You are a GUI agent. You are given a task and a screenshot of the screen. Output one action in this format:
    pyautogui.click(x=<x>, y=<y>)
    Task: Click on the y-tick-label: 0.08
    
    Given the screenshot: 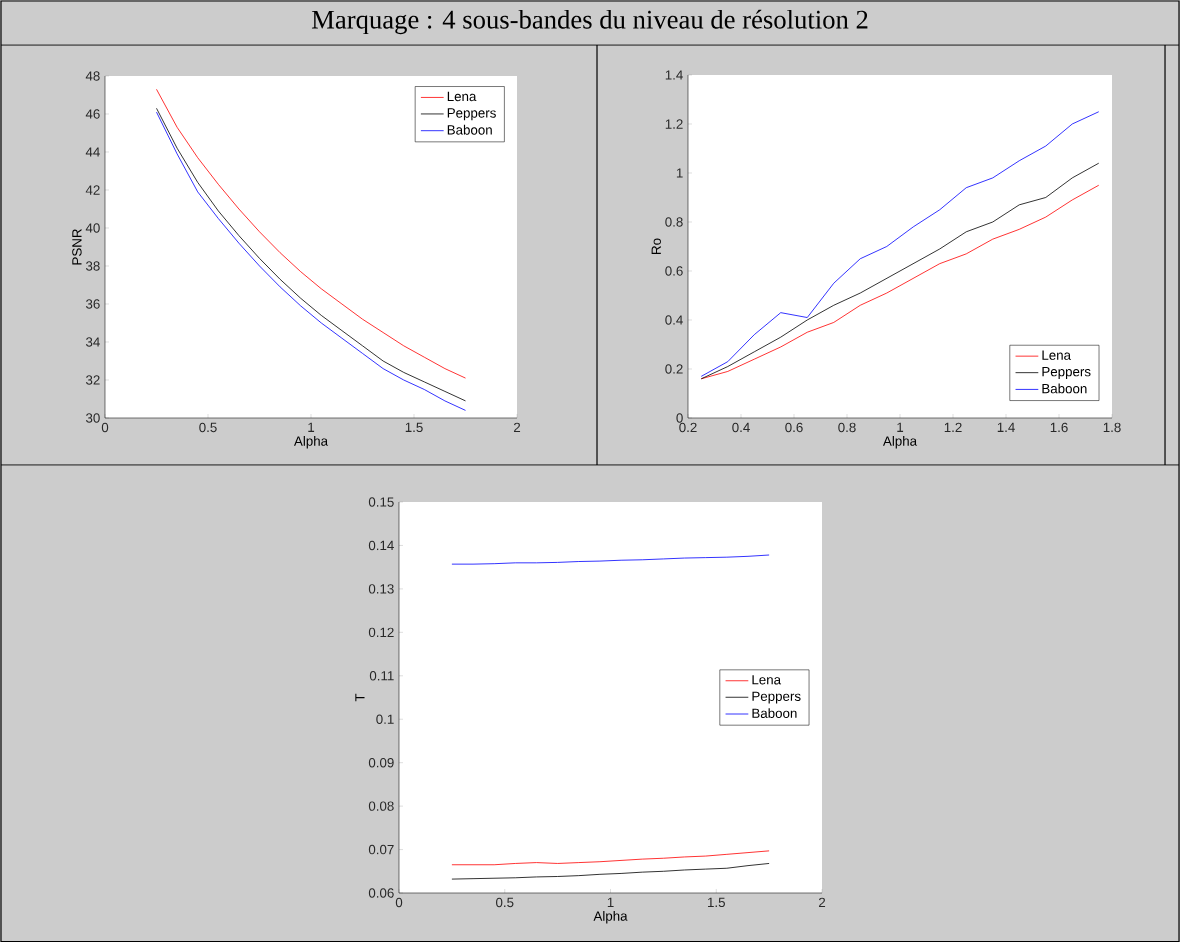 What is the action you would take?
    pyautogui.click(x=381, y=806)
    